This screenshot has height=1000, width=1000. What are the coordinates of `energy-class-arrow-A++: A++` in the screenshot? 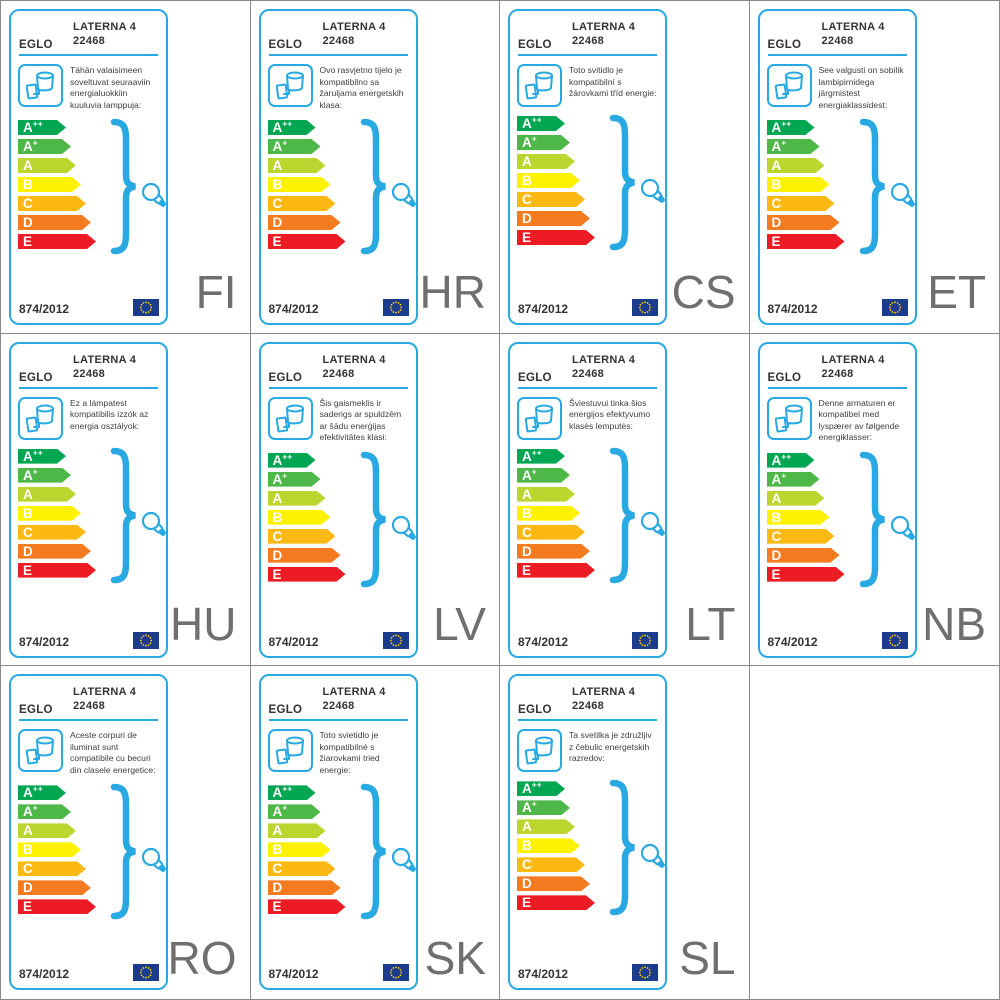 It's located at (791, 127).